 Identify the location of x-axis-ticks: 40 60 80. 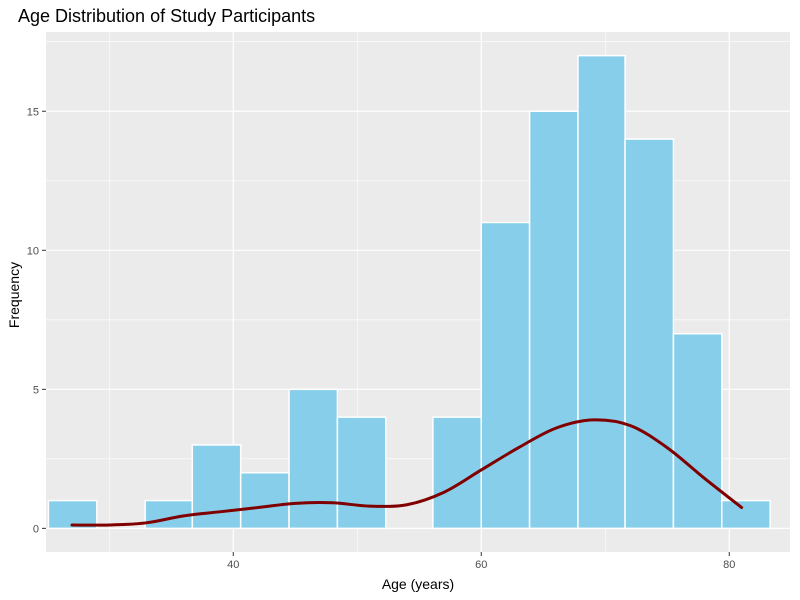
(481, 561).